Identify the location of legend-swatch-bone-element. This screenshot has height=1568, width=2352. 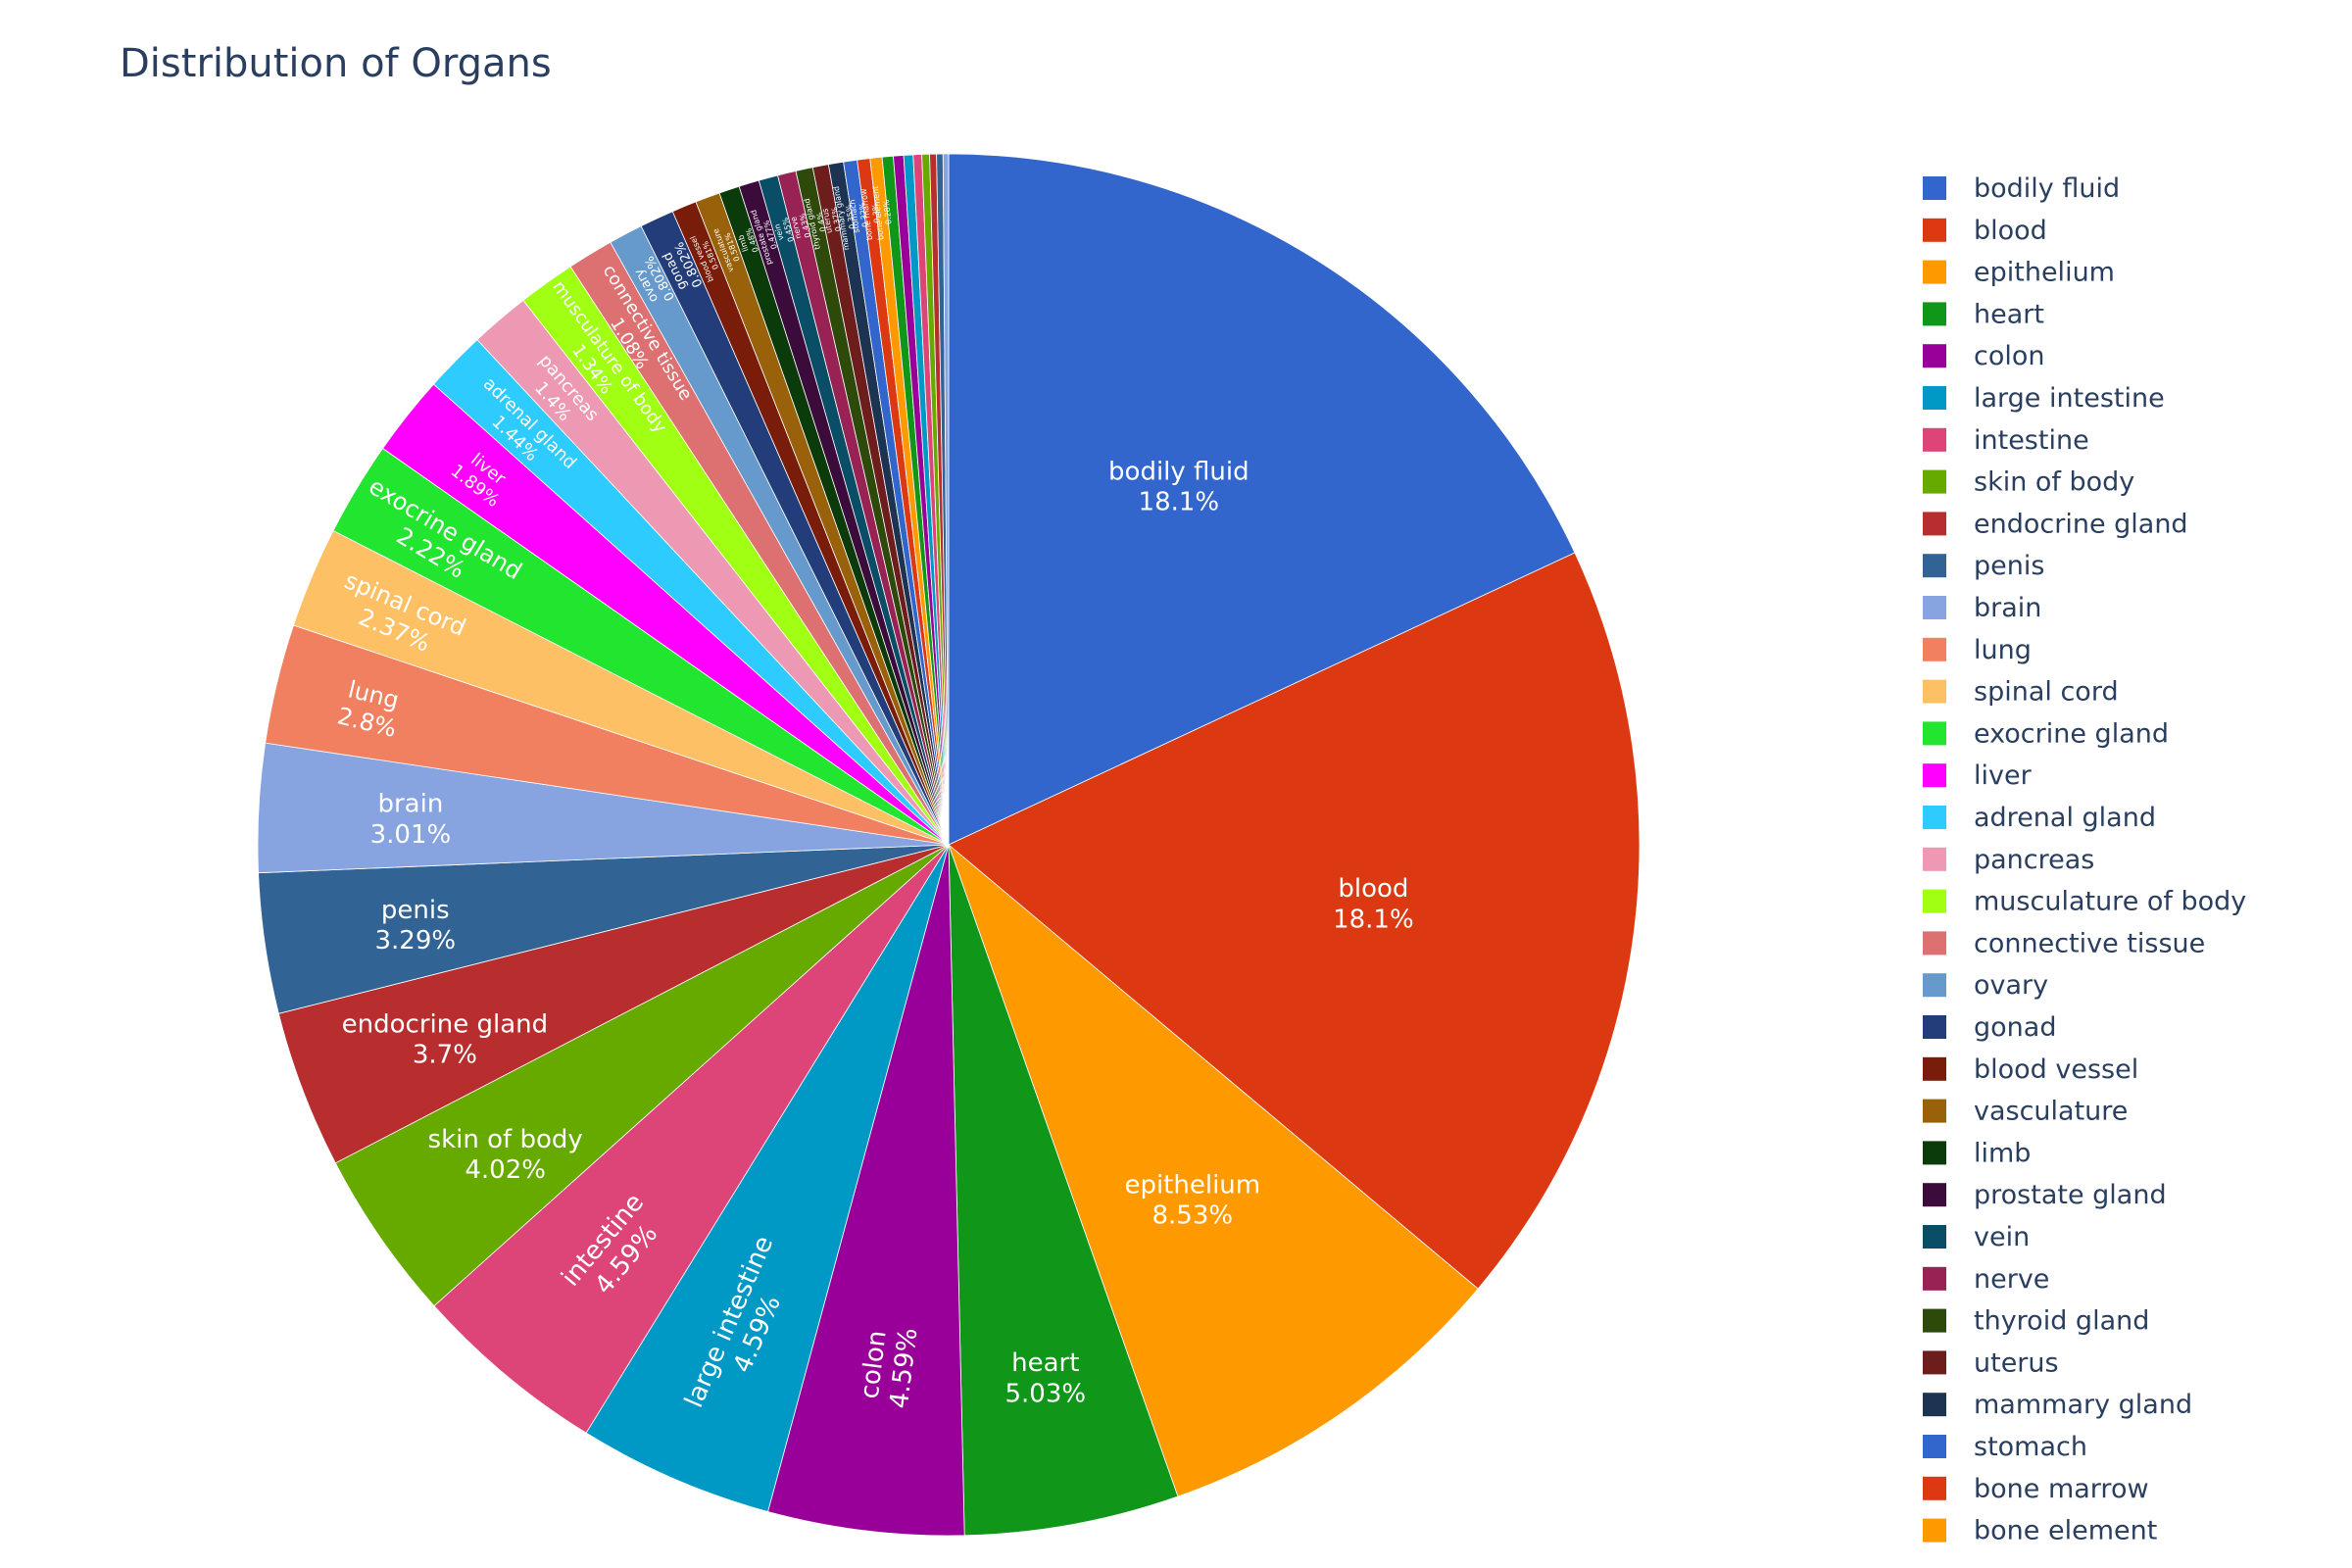
(1934, 1530).